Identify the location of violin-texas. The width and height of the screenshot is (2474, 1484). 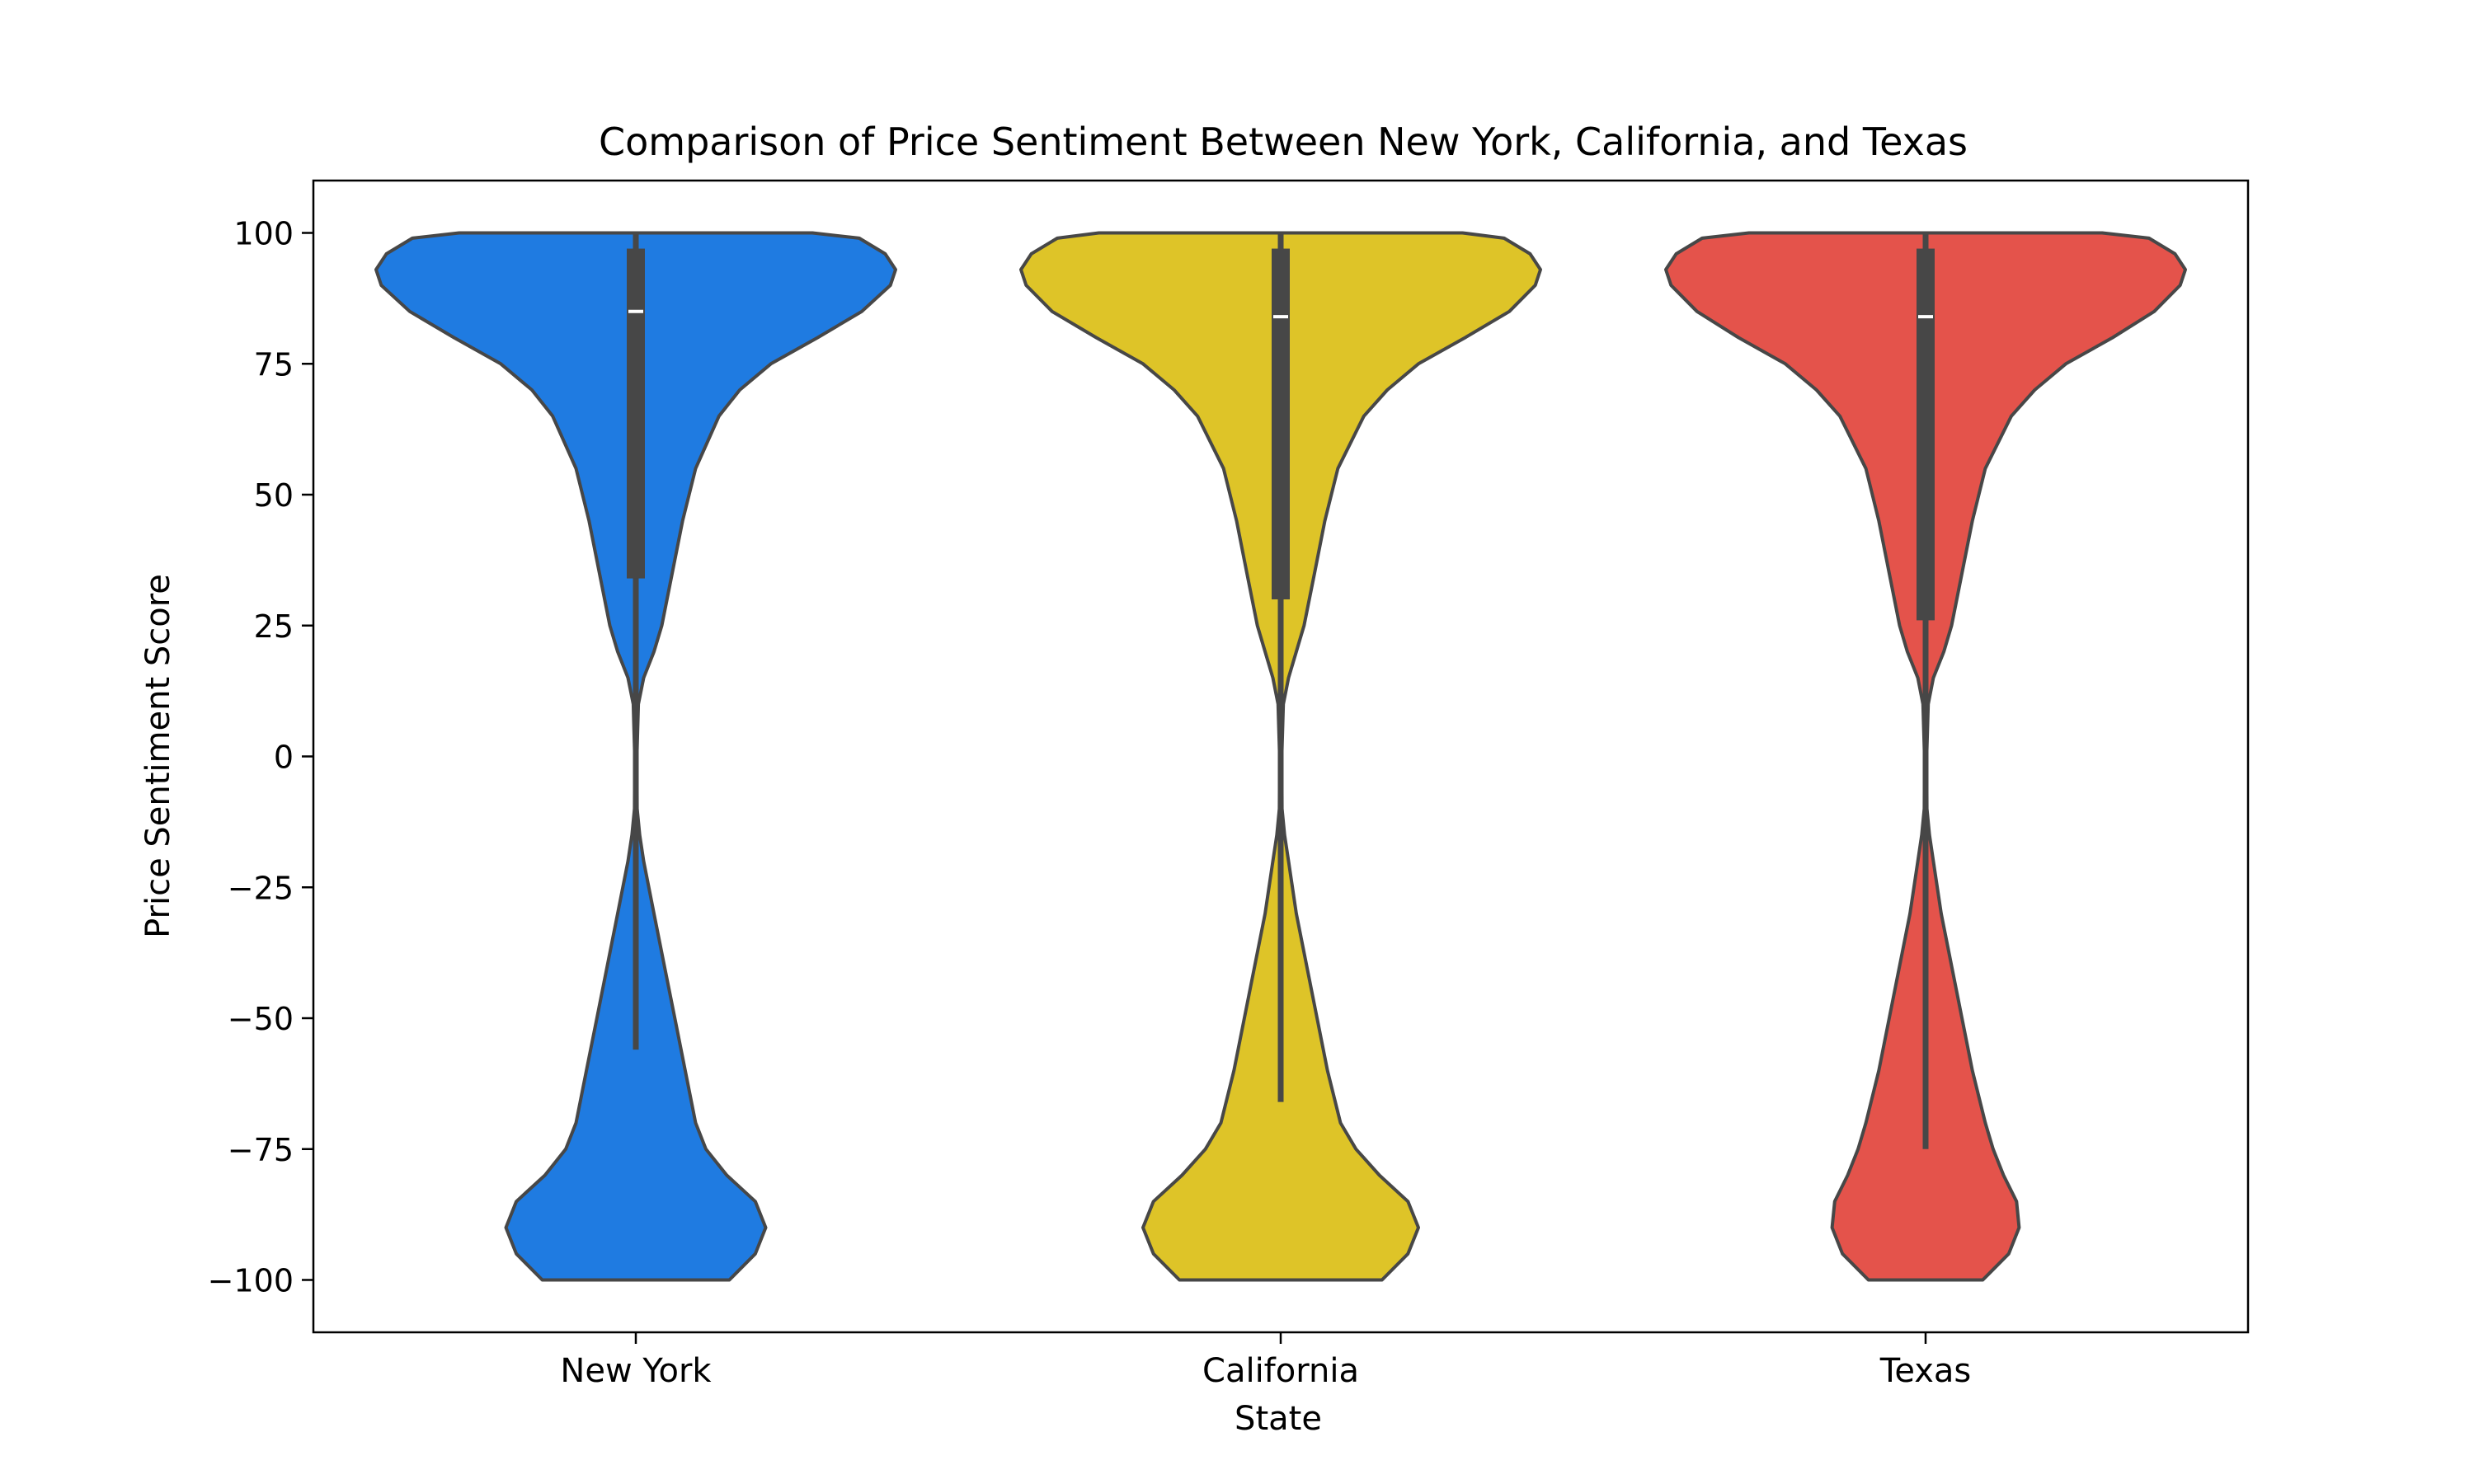
(1925, 756).